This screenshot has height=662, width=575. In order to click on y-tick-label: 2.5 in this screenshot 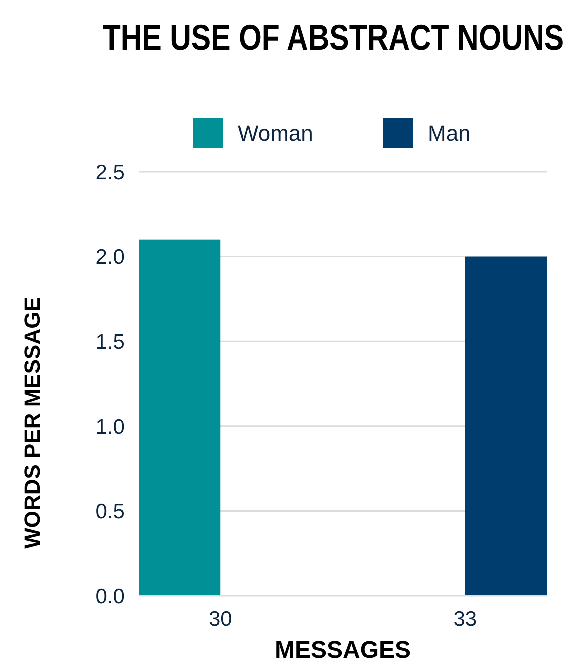, I will do `click(110, 172)`.